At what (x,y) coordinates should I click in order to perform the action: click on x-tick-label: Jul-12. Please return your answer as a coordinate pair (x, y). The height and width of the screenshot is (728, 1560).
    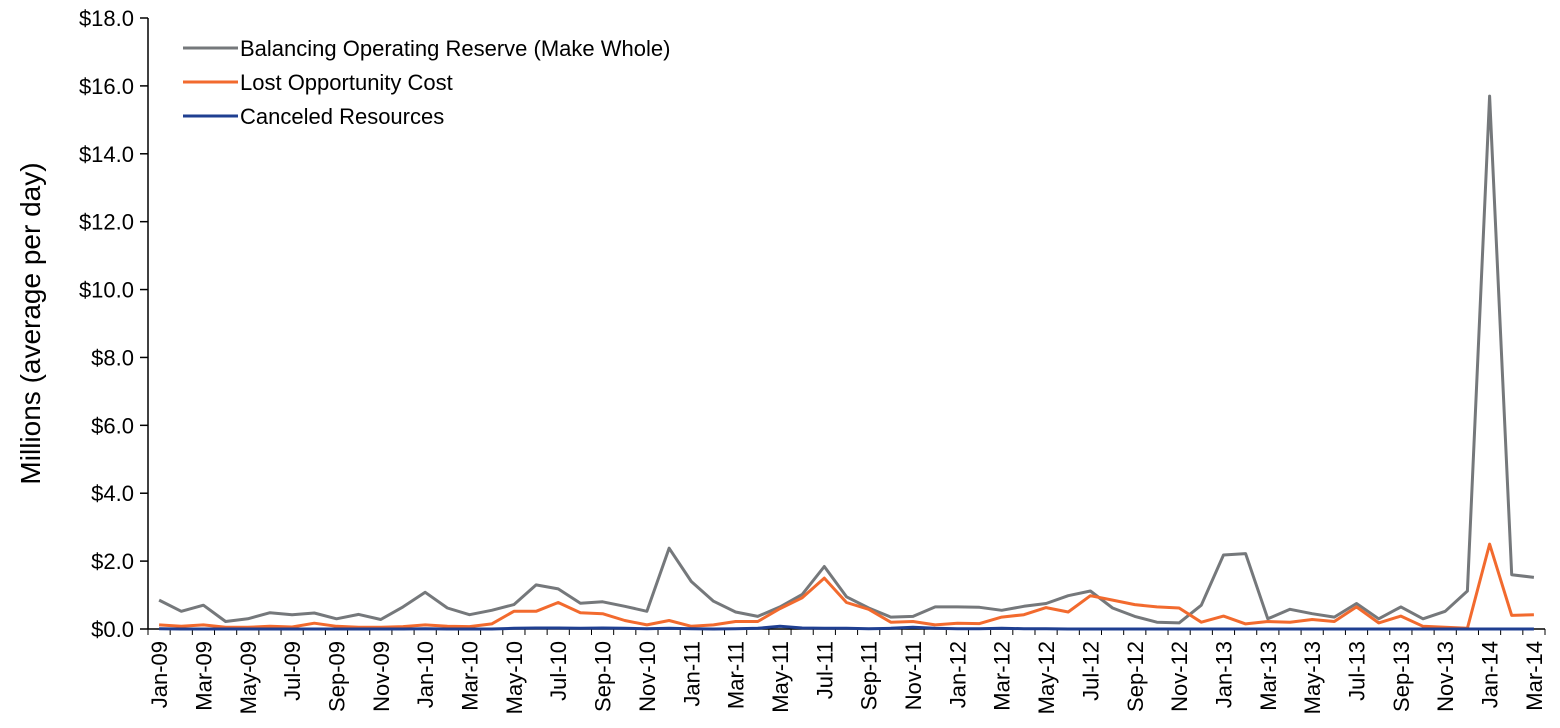
    Looking at the image, I should click on (1090, 671).